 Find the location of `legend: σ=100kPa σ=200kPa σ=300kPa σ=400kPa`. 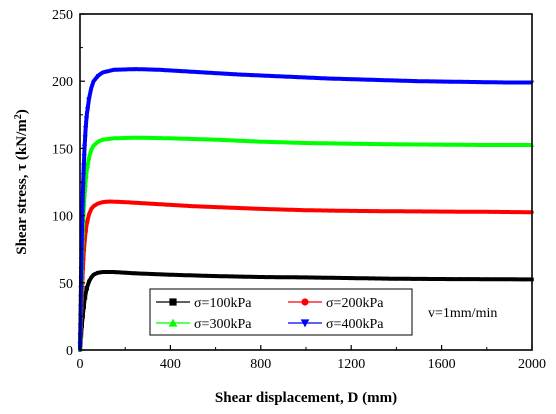

legend: σ=100kPa σ=200kPa σ=300kPa σ=400kPa is located at coordinates (281, 312).